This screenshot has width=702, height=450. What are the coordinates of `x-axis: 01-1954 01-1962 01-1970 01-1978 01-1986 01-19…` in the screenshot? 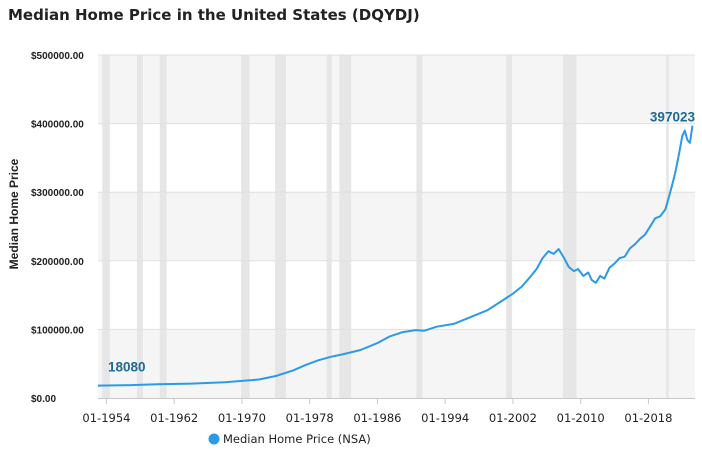 It's located at (377, 411).